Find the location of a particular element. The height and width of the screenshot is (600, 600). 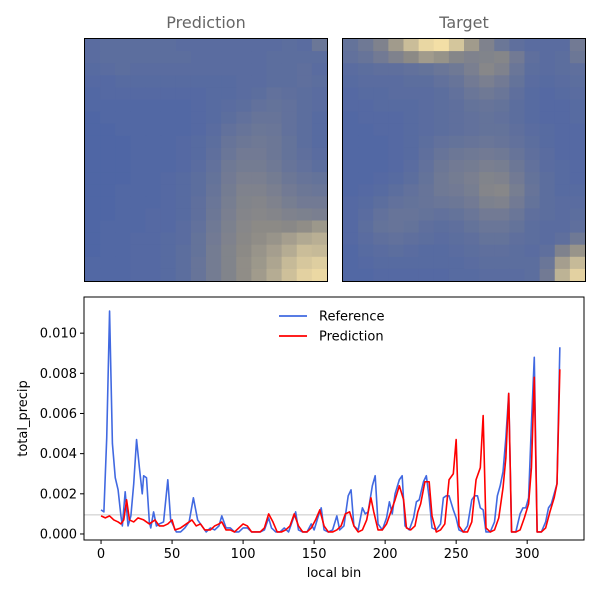

y-tick-label: 0.002 is located at coordinates (58, 494).